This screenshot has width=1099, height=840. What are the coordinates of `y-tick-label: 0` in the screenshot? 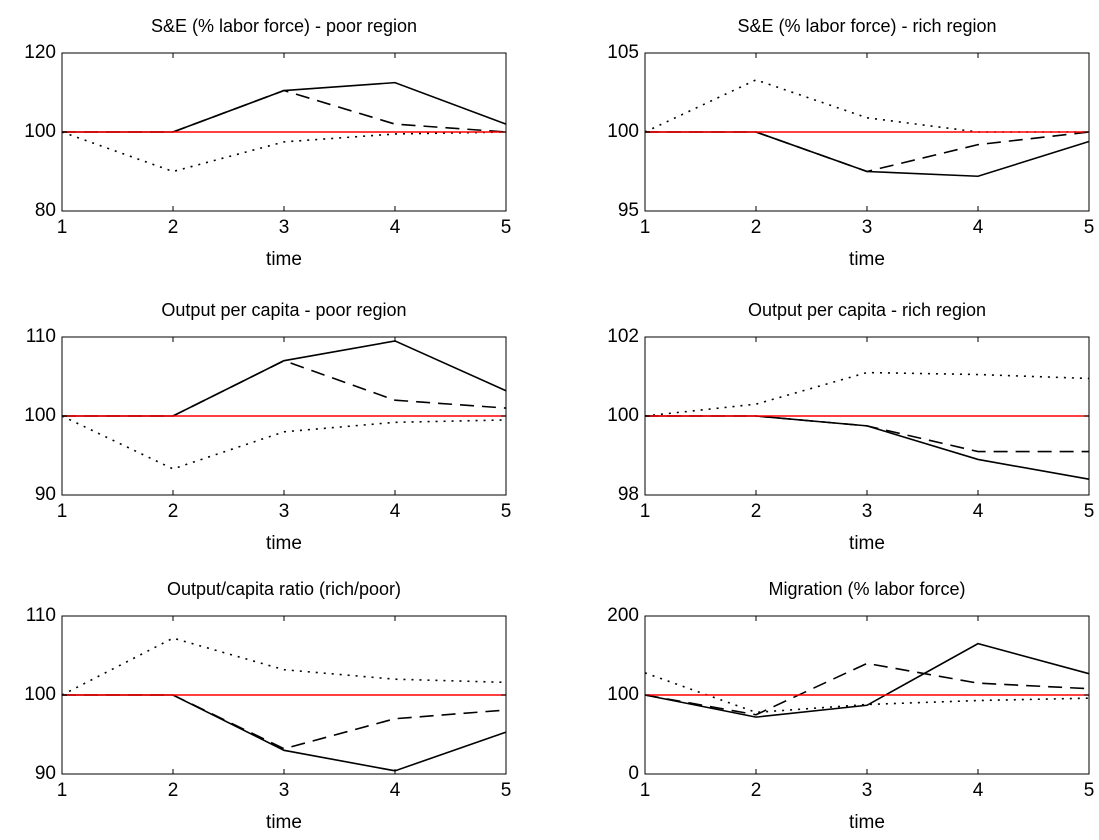 It's located at (633, 773).